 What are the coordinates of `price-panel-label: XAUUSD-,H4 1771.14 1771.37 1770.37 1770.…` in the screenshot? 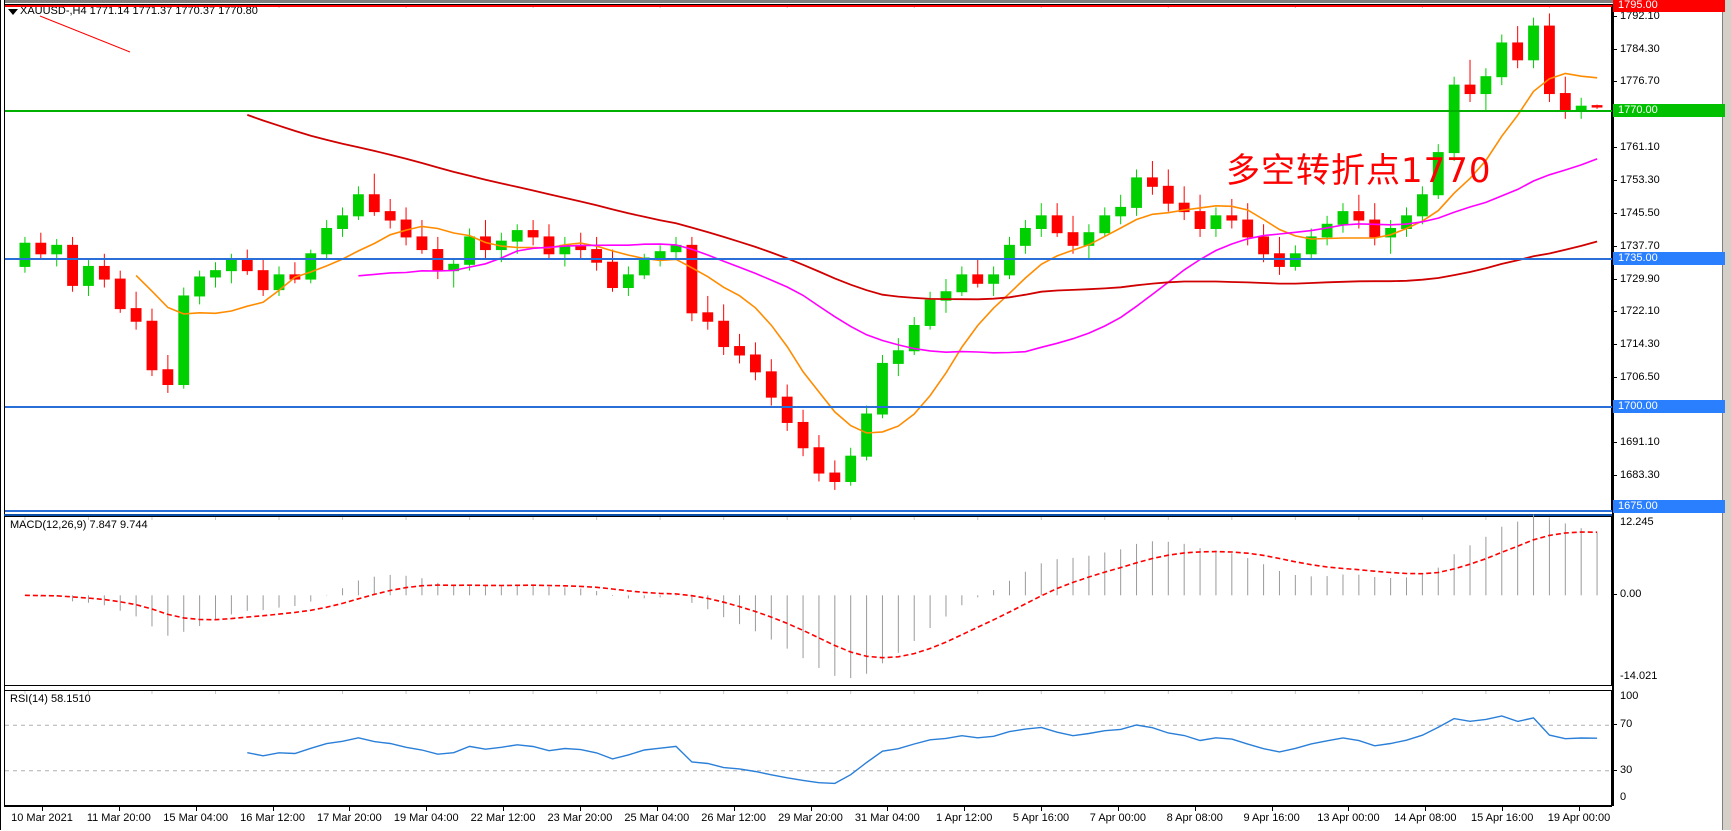 It's located at (139, 11).